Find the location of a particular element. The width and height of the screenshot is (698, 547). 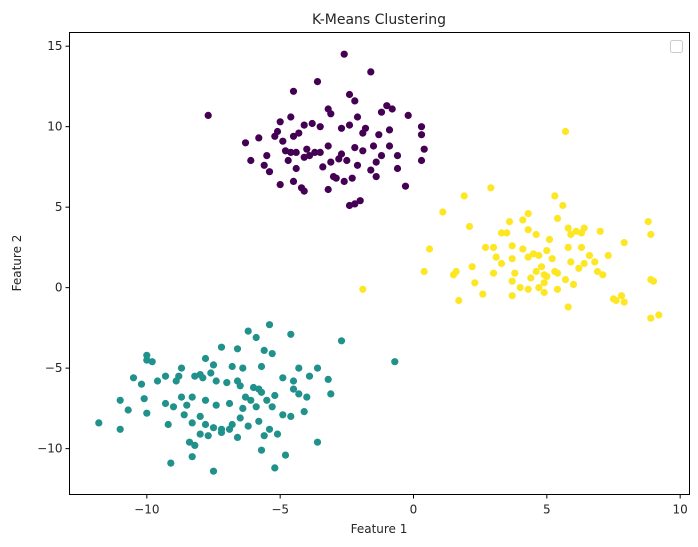

y-tick-label: 0 is located at coordinates (59, 288).